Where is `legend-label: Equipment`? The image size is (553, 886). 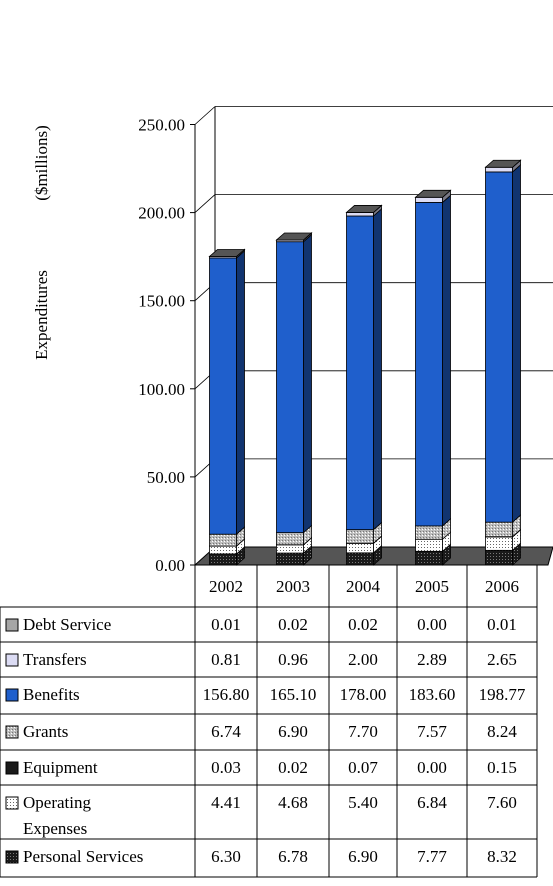 legend-label: Equipment is located at coordinates (60, 767).